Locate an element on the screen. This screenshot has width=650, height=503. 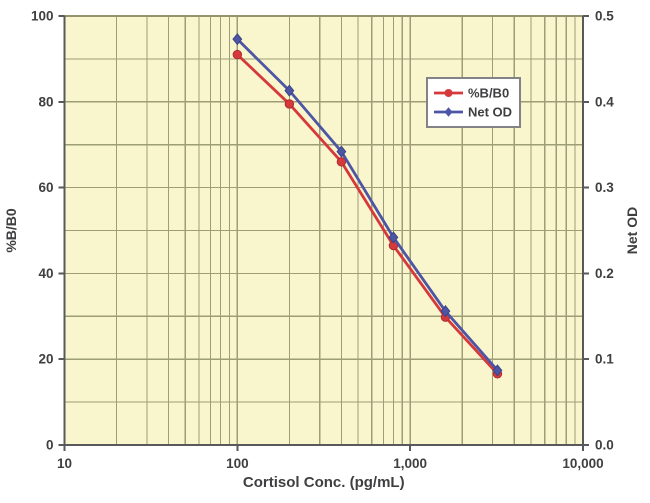
legend: %B/B0 Net OD is located at coordinates (473, 102).